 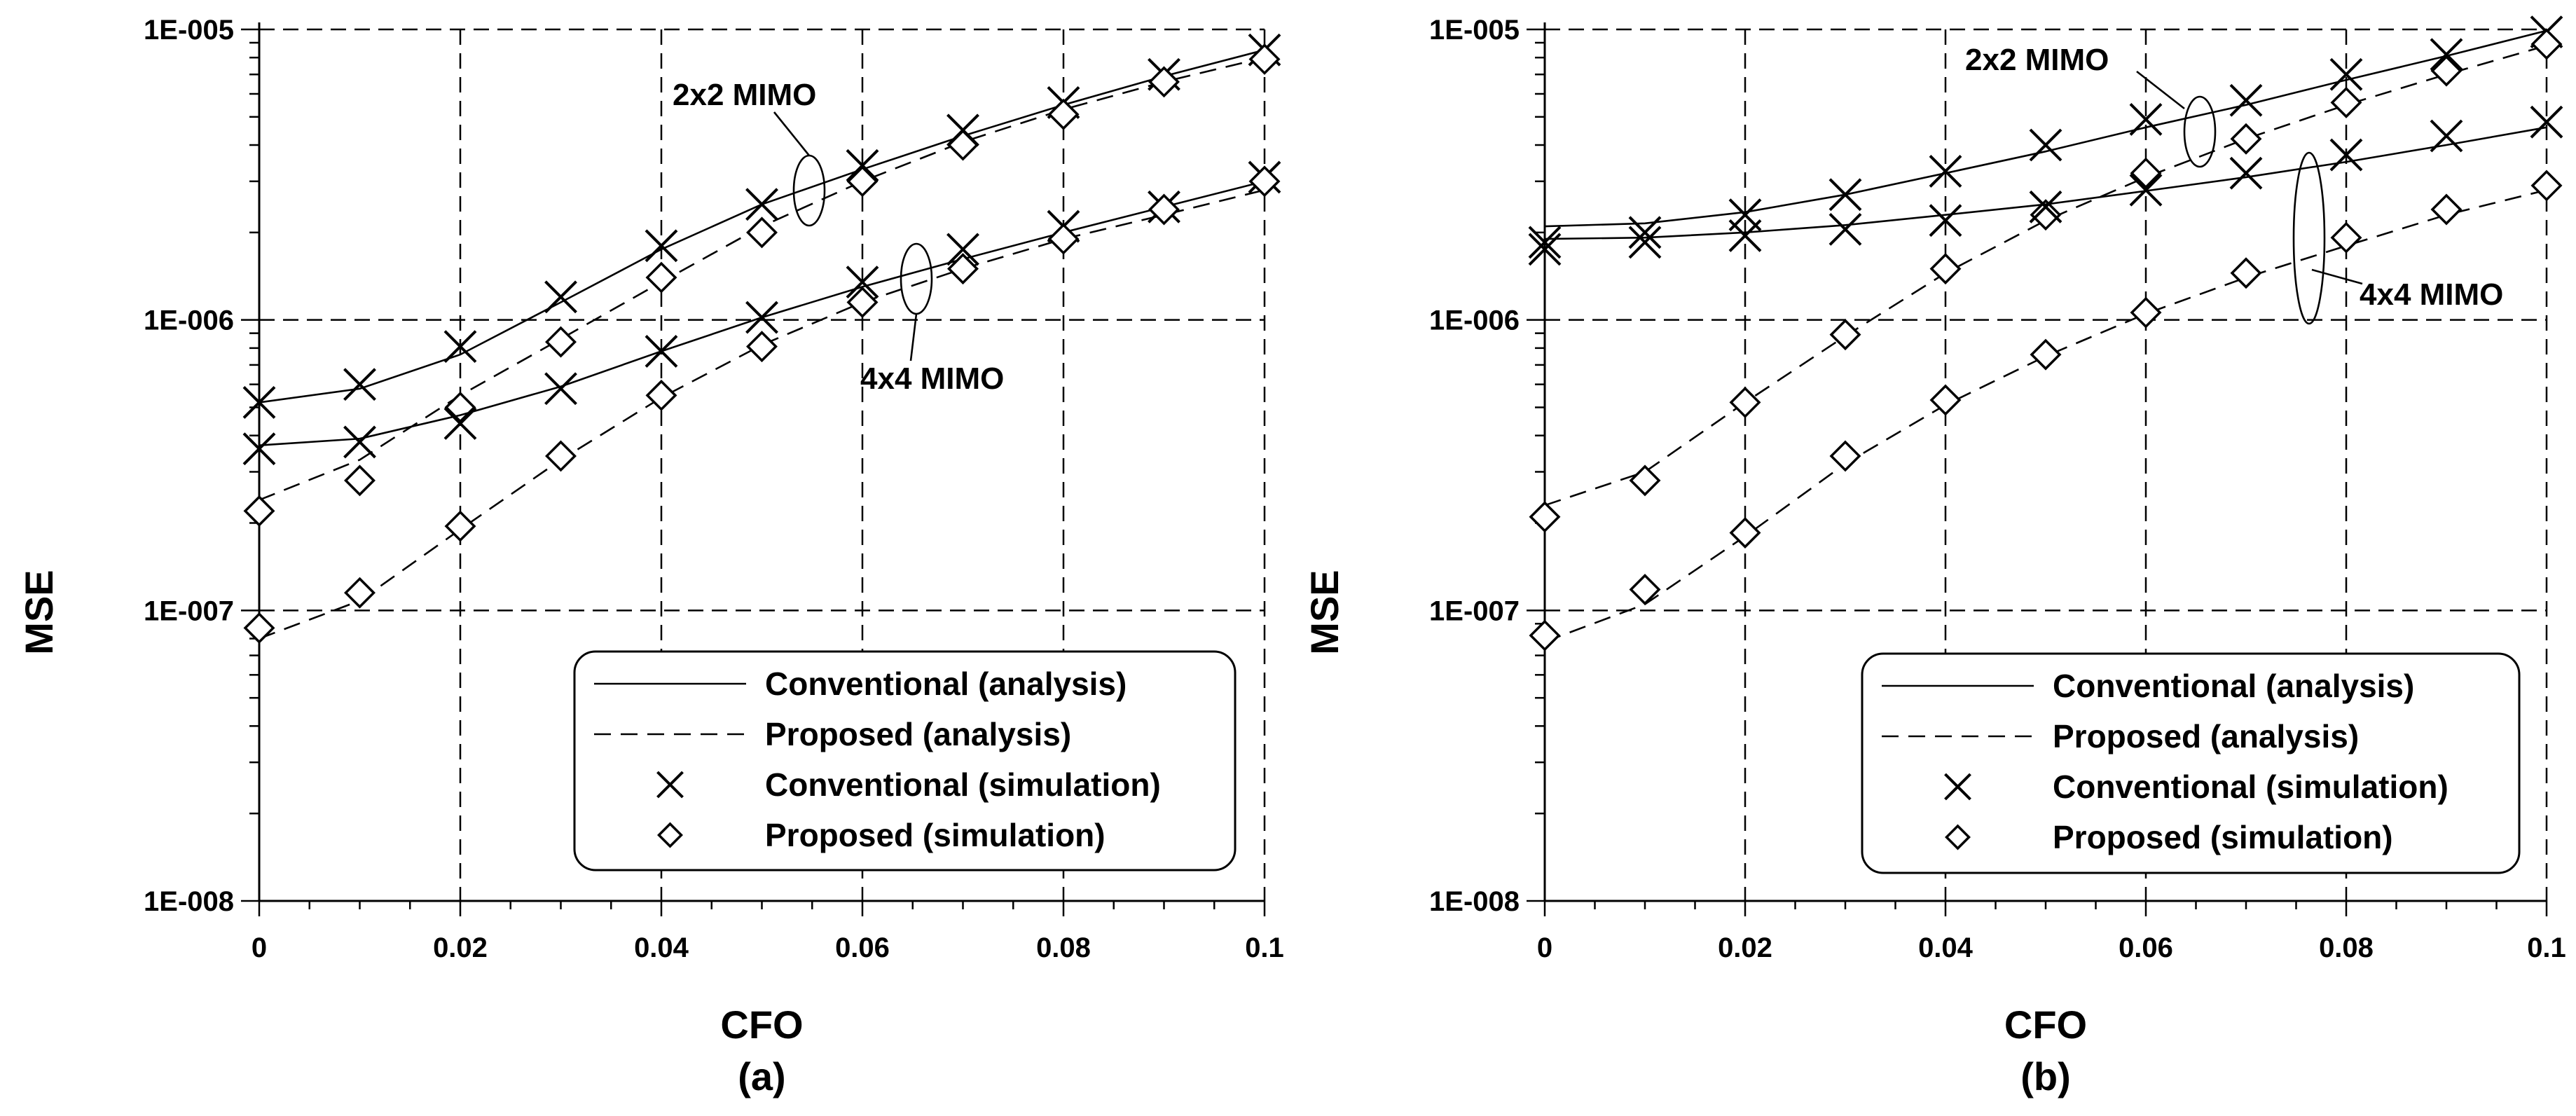 I want to click on y-tick-label: 1E-005, so click(x=1474, y=30).